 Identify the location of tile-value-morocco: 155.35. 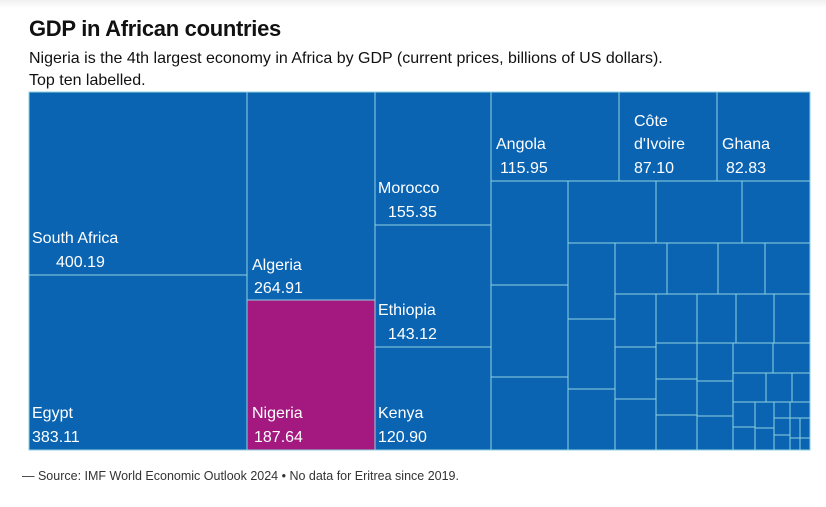
(412, 212).